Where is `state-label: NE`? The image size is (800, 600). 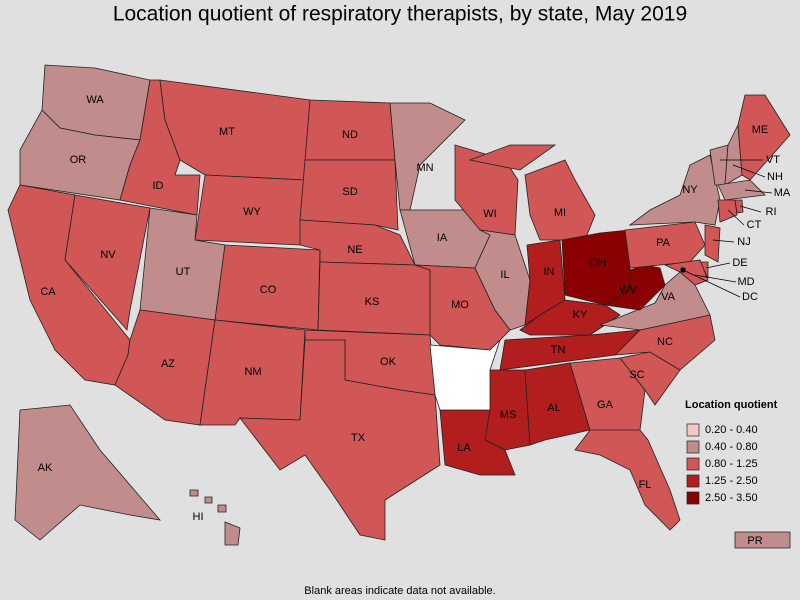
state-label: NE is located at coordinates (354, 250).